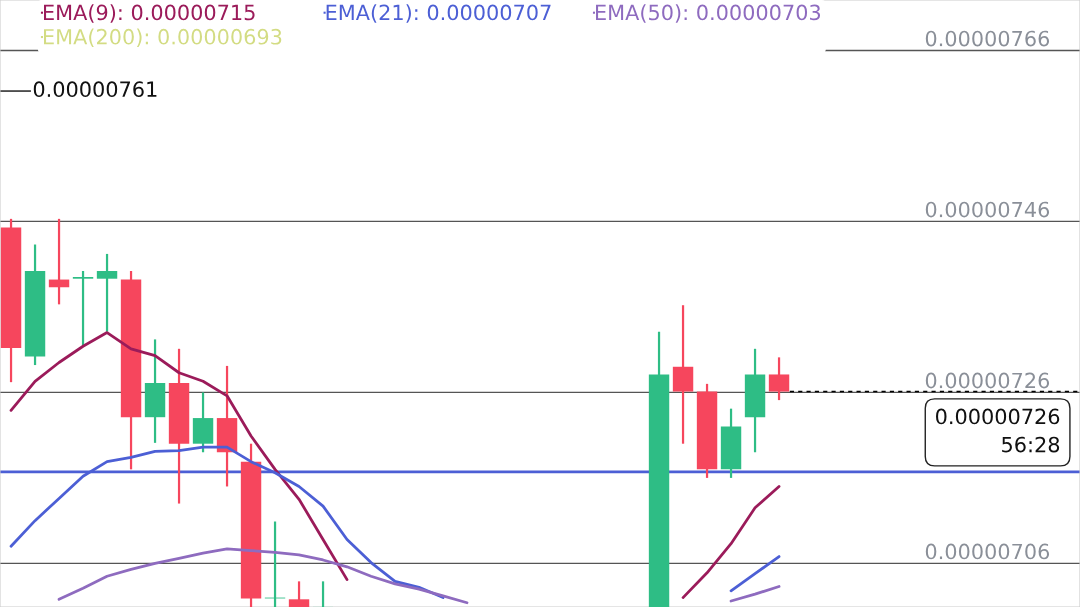 This screenshot has height=607, width=1080. I want to click on y-tick-label: 0.00000766, so click(987, 38).